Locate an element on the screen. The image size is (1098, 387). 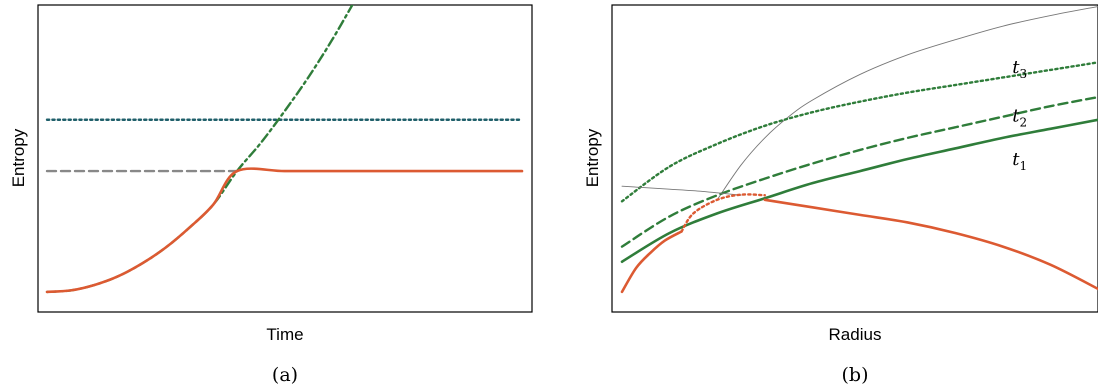
curve-label-t1-main: t is located at coordinates (1016, 159).